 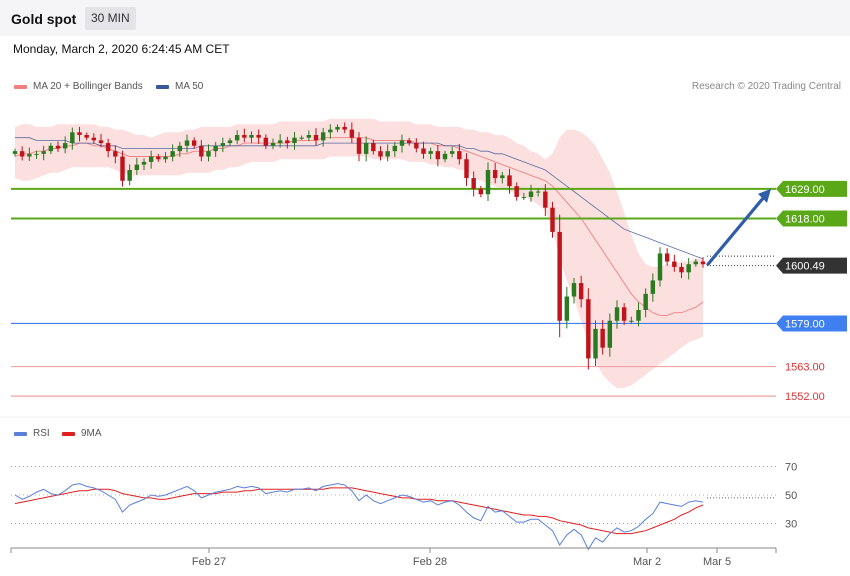 What do you see at coordinates (20, 433) in the screenshot?
I see `rsi-swatch-icon` at bounding box center [20, 433].